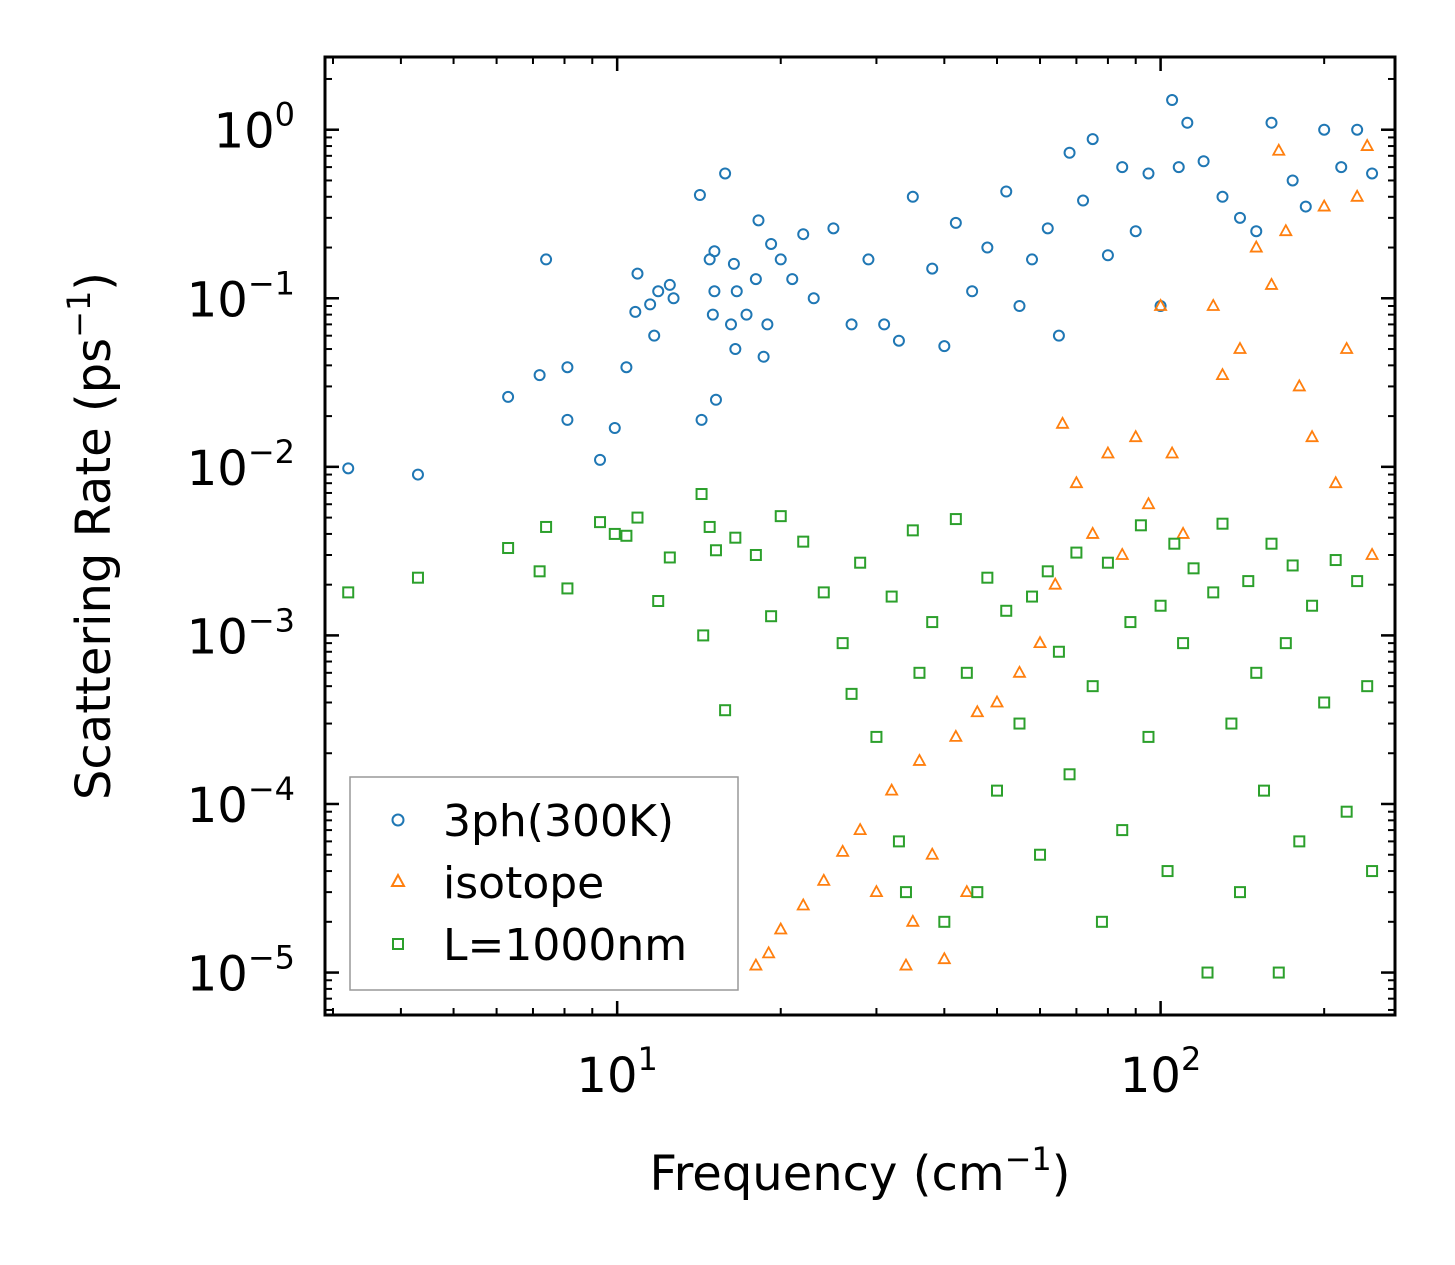  I want to click on y-tick-label: 10⁻³, so click(241, 633).